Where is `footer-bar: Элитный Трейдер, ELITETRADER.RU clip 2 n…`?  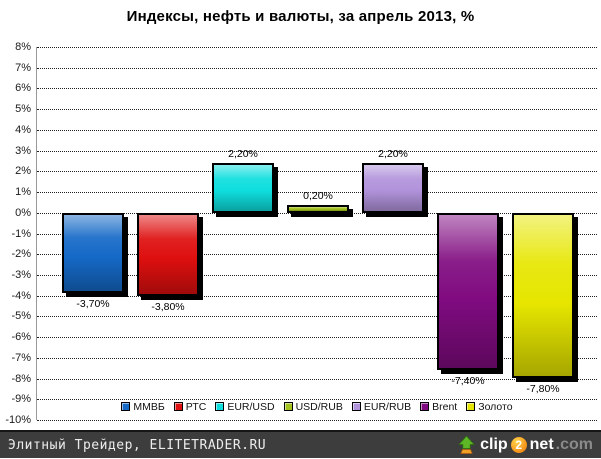
footer-bar: Элитный Трейдер, ELITETRADER.RU clip 2 n… is located at coordinates (300, 444).